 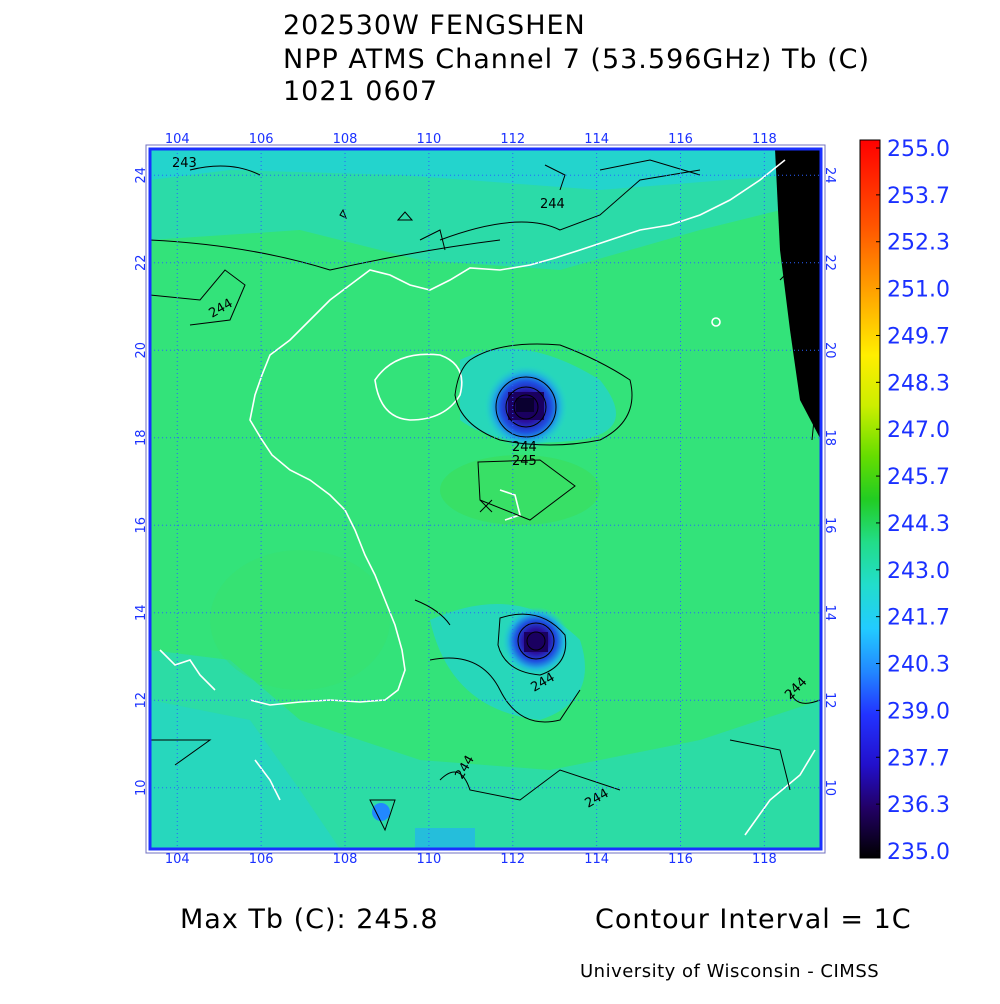 What do you see at coordinates (361, 91) in the screenshot?
I see `title-datetime: 1021 0607` at bounding box center [361, 91].